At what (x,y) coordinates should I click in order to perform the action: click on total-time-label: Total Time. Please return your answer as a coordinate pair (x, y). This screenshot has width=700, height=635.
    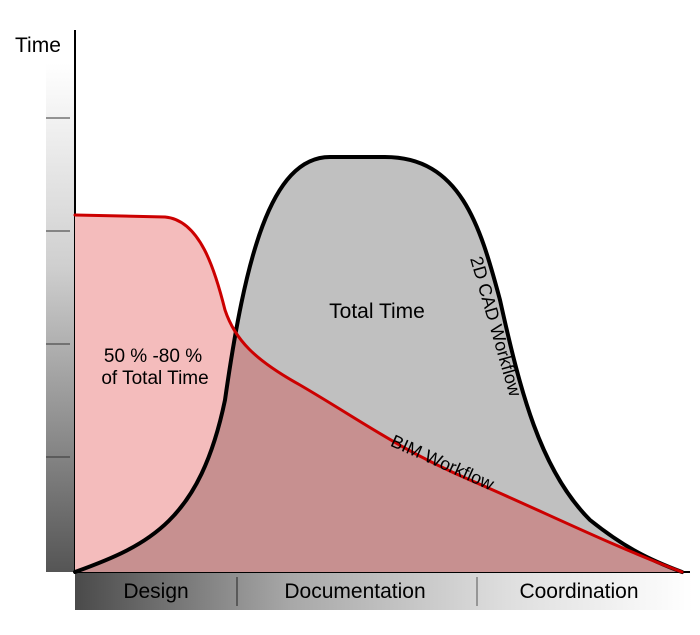
    Looking at the image, I should click on (377, 311).